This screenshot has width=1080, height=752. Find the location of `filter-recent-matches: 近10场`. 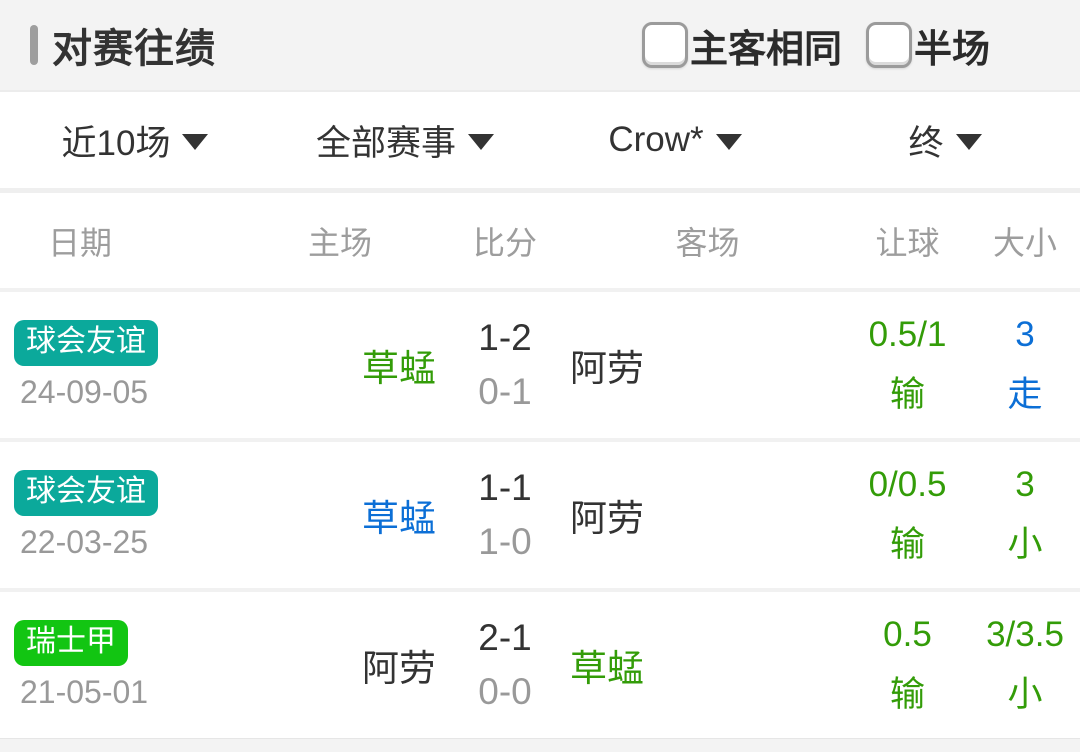

filter-recent-matches: 近10场 is located at coordinates (135, 140).